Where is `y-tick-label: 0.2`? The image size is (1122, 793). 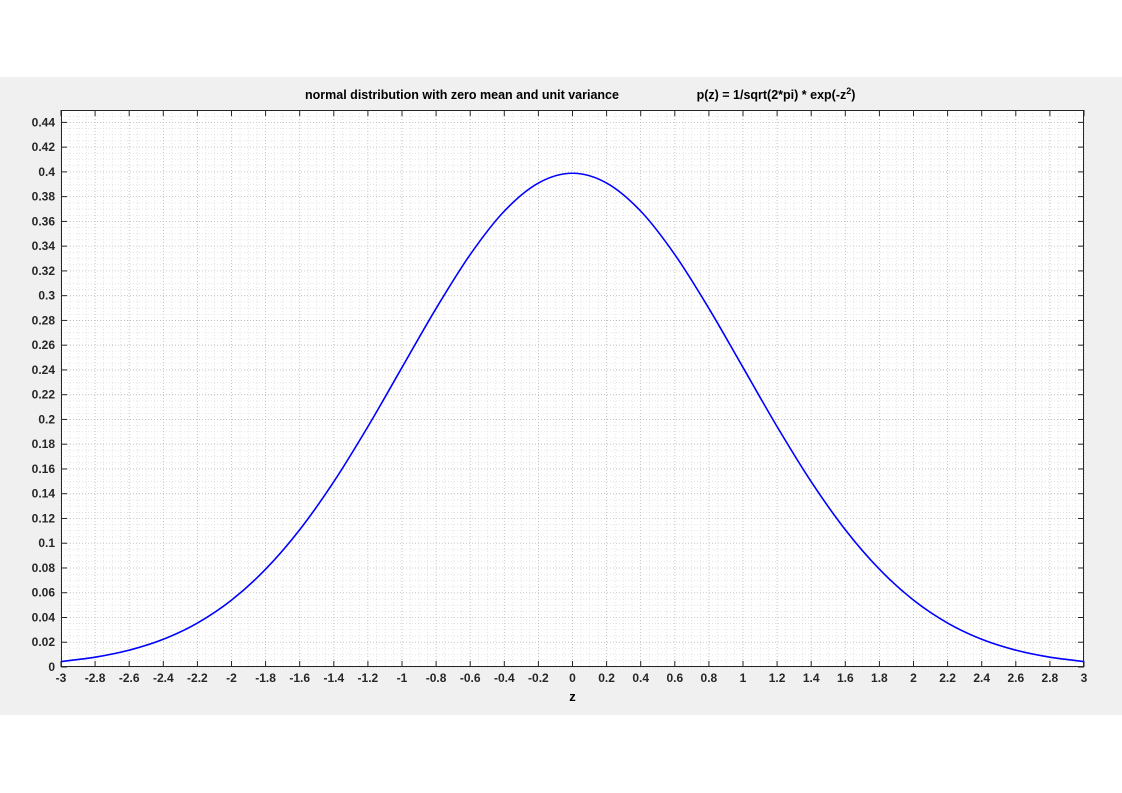 y-tick-label: 0.2 is located at coordinates (46, 419).